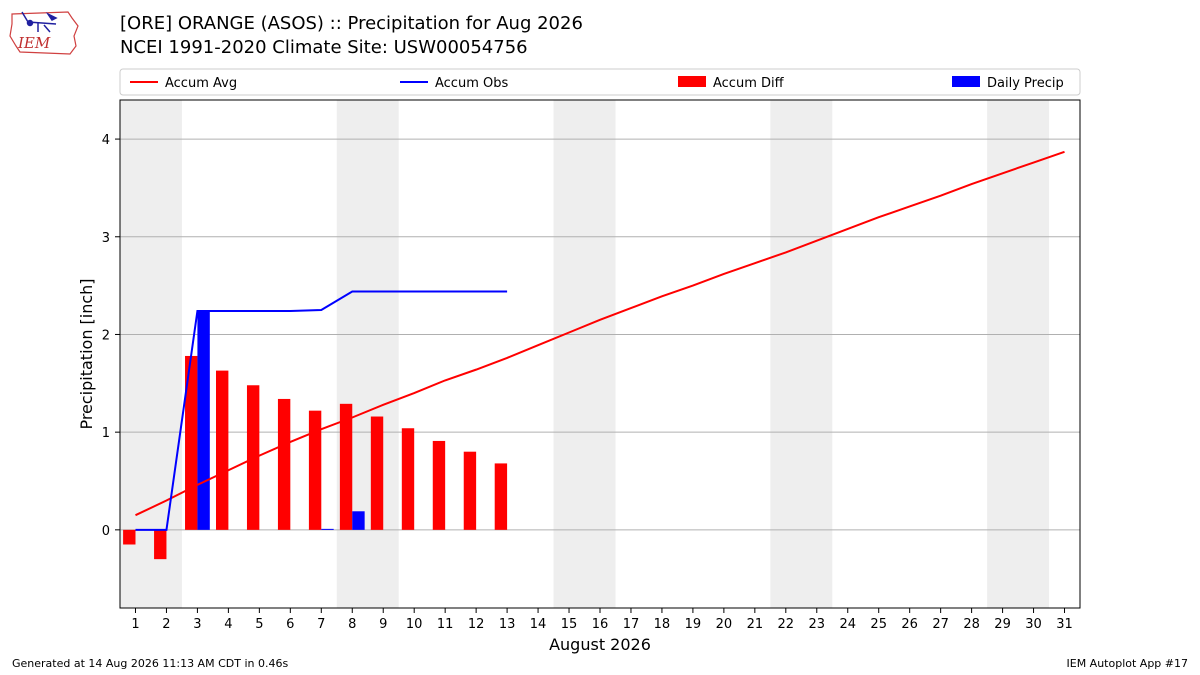 The height and width of the screenshot is (675, 1200). Describe the element at coordinates (228, 624) in the screenshot. I see `x-tick-label: 4` at that location.